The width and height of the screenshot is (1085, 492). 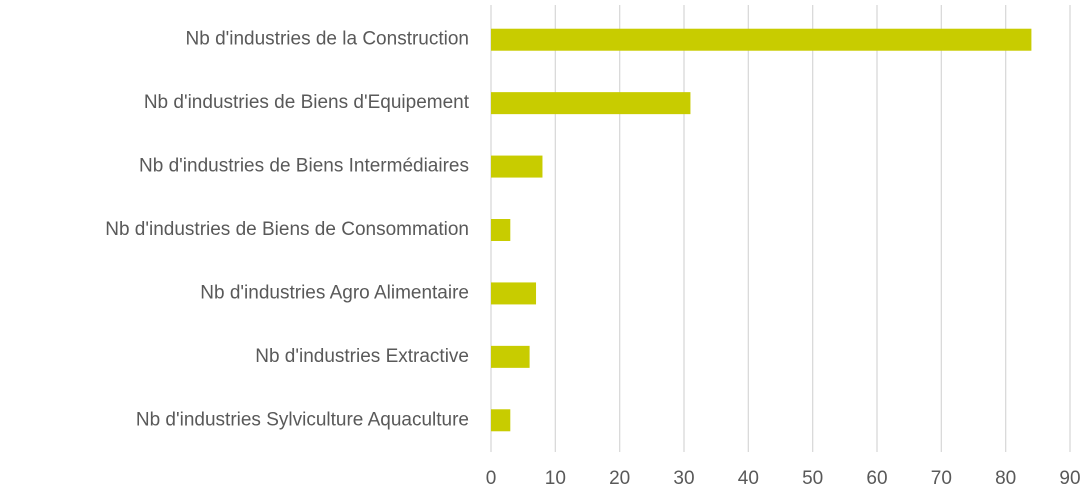 I want to click on x-tick-label: 20, so click(x=619, y=478).